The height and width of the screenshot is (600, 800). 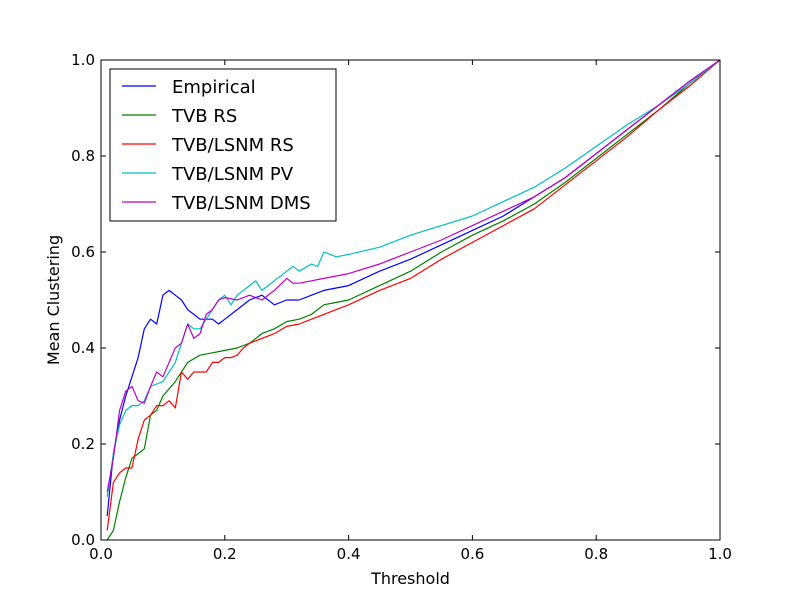 I want to click on x-tick-label-2: 0.4, so click(x=349, y=554).